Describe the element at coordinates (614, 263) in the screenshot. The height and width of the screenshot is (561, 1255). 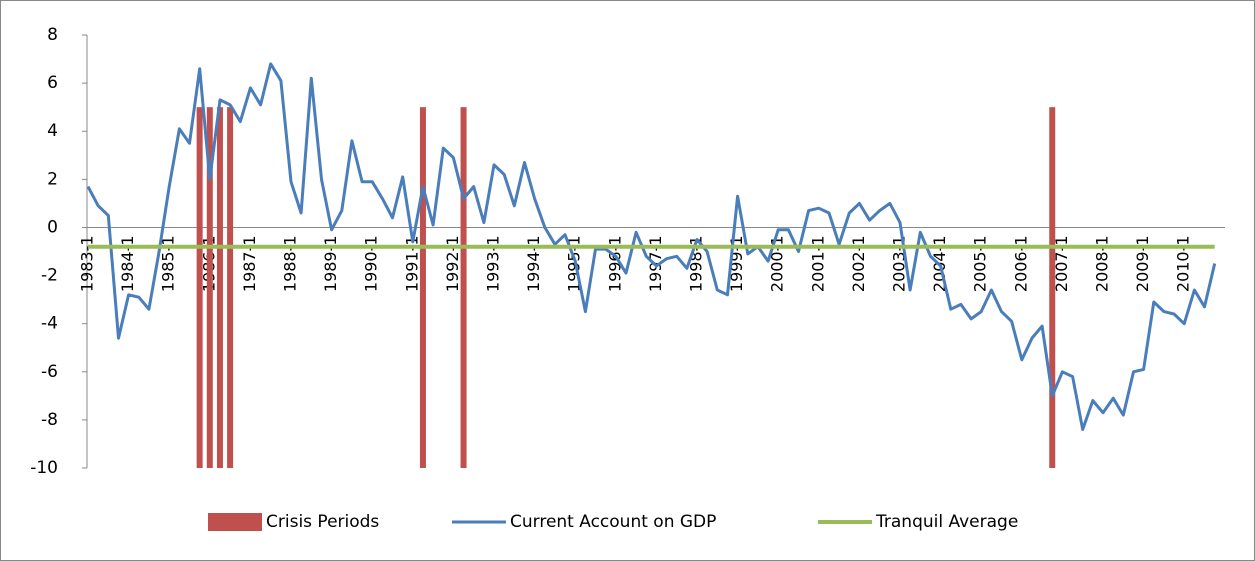
I see `x-tick-label: 1996-1` at that location.